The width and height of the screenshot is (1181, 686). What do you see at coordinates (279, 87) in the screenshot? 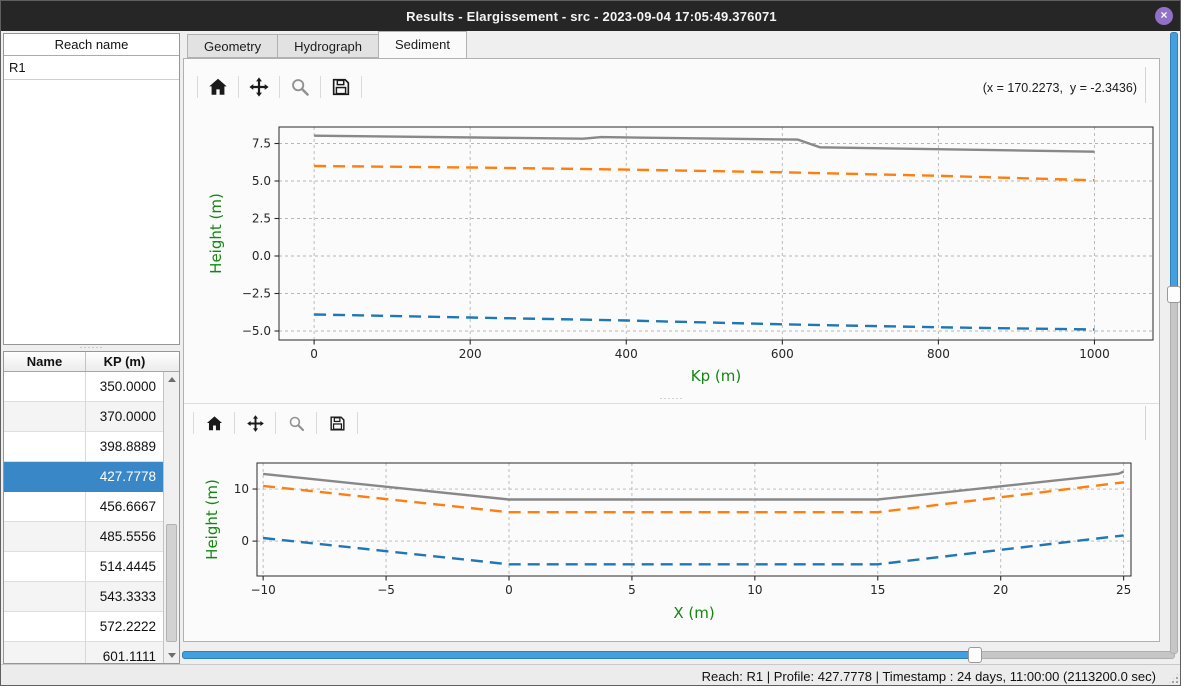
I see `top-chart-toolbar` at bounding box center [279, 87].